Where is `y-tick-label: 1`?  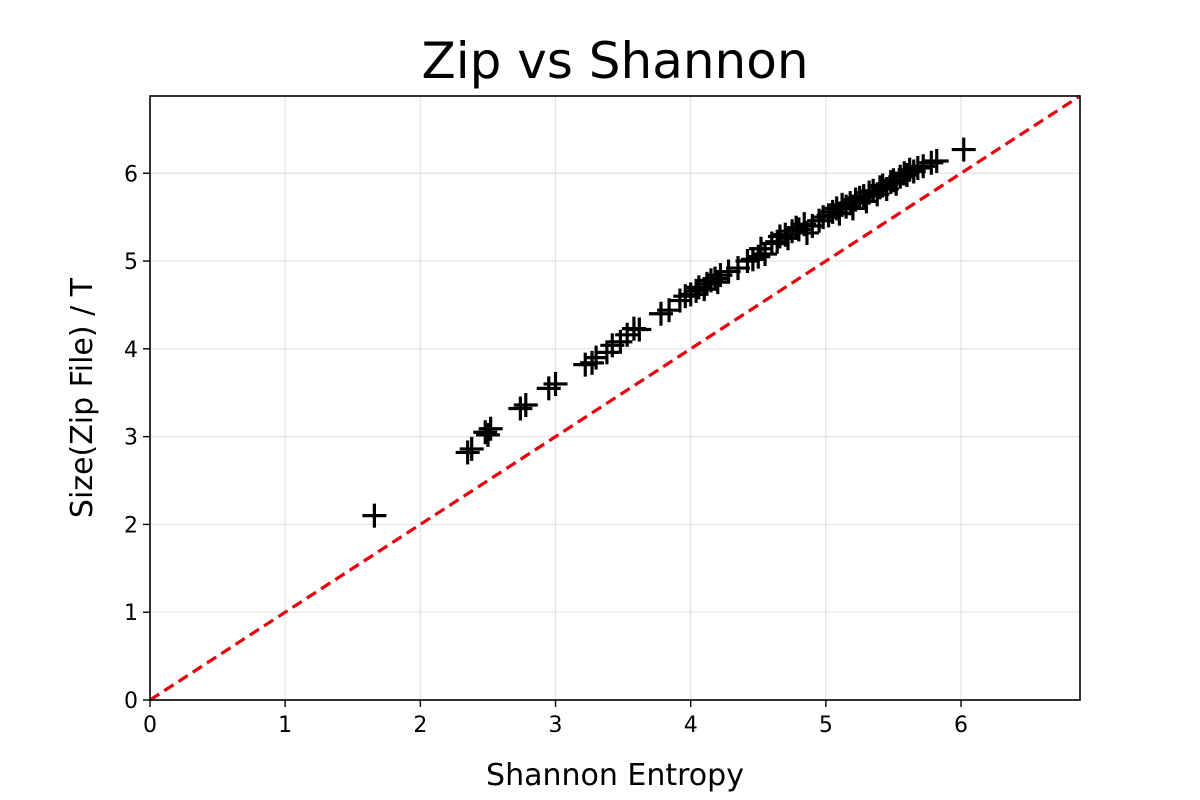 y-tick-label: 1 is located at coordinates (131, 613).